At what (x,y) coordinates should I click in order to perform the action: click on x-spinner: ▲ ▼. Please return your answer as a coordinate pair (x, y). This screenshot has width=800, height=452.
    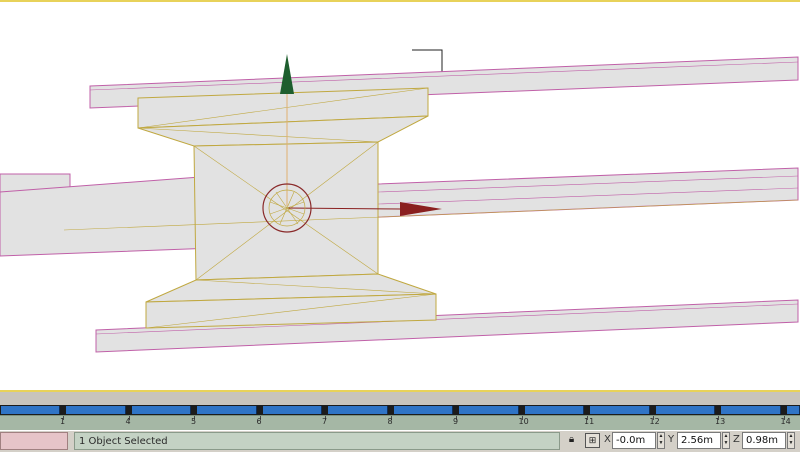
    Looking at the image, I should click on (661, 440).